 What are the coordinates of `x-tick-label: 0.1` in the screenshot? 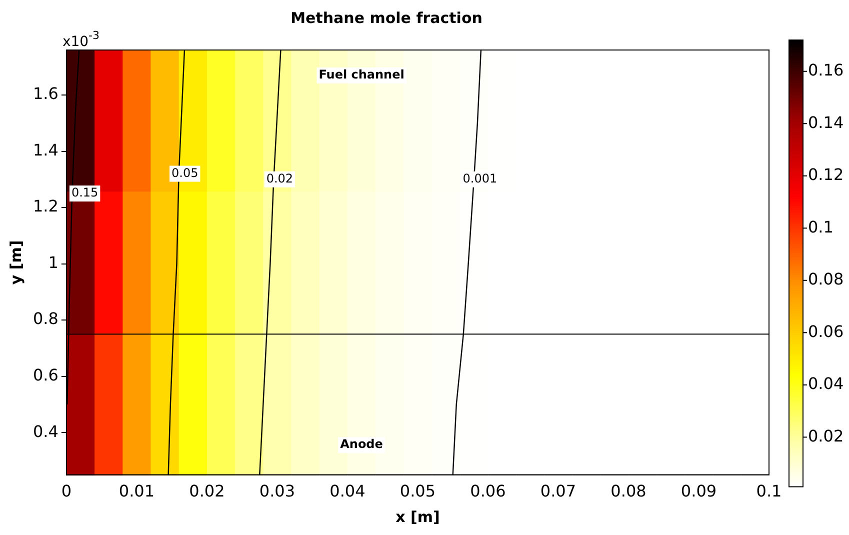 It's located at (769, 491).